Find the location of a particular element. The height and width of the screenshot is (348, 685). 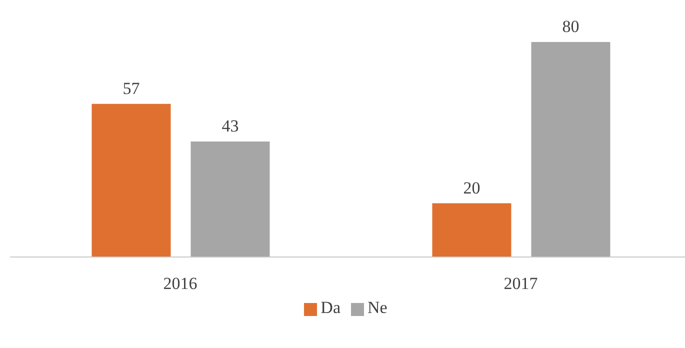

legend-label: Ne is located at coordinates (378, 307).